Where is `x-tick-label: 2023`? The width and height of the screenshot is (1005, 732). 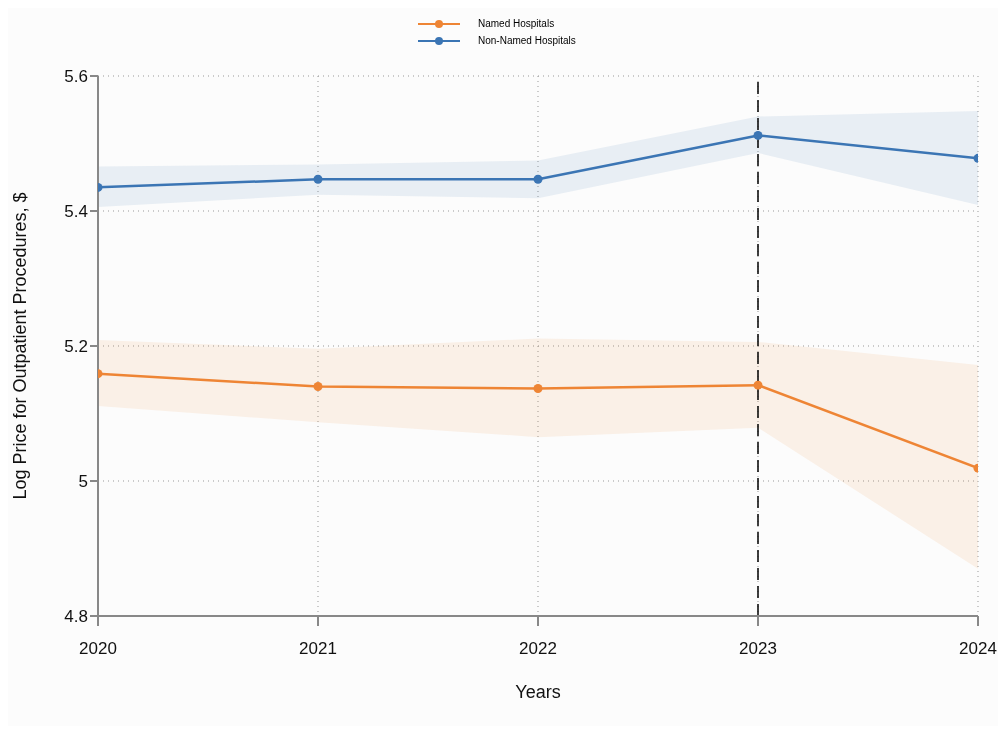 x-tick-label: 2023 is located at coordinates (758, 649).